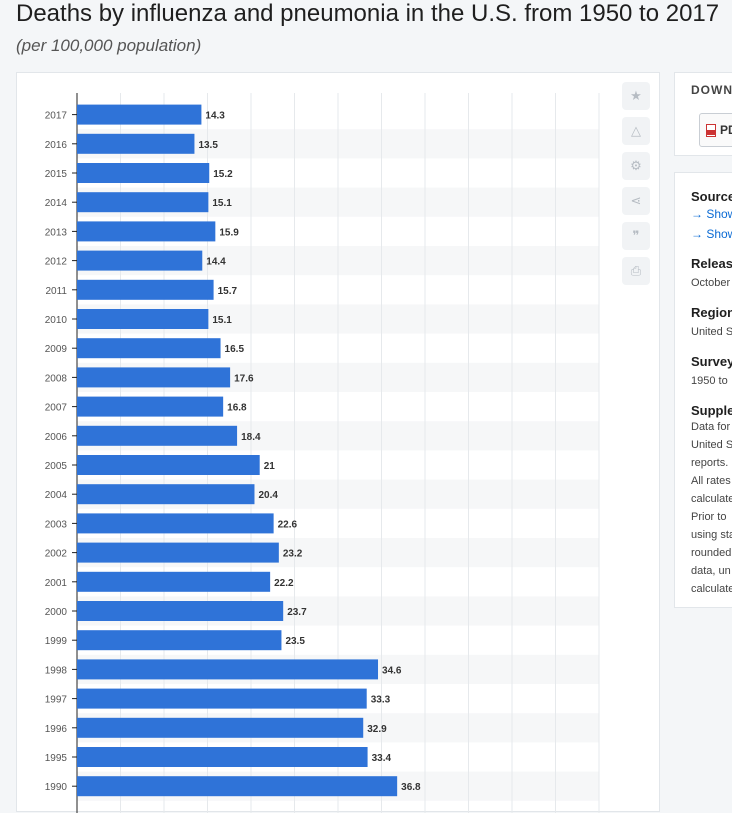 This screenshot has width=732, height=813. I want to click on bell-icon: △, so click(636, 130).